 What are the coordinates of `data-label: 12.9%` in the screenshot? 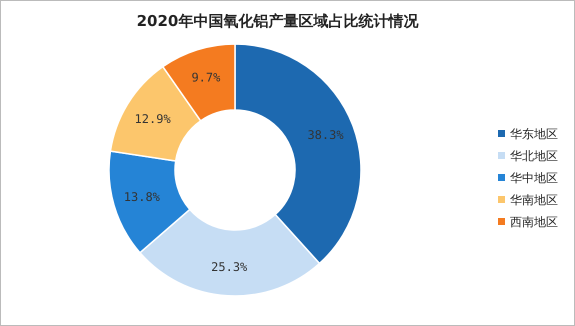 It's located at (153, 119).